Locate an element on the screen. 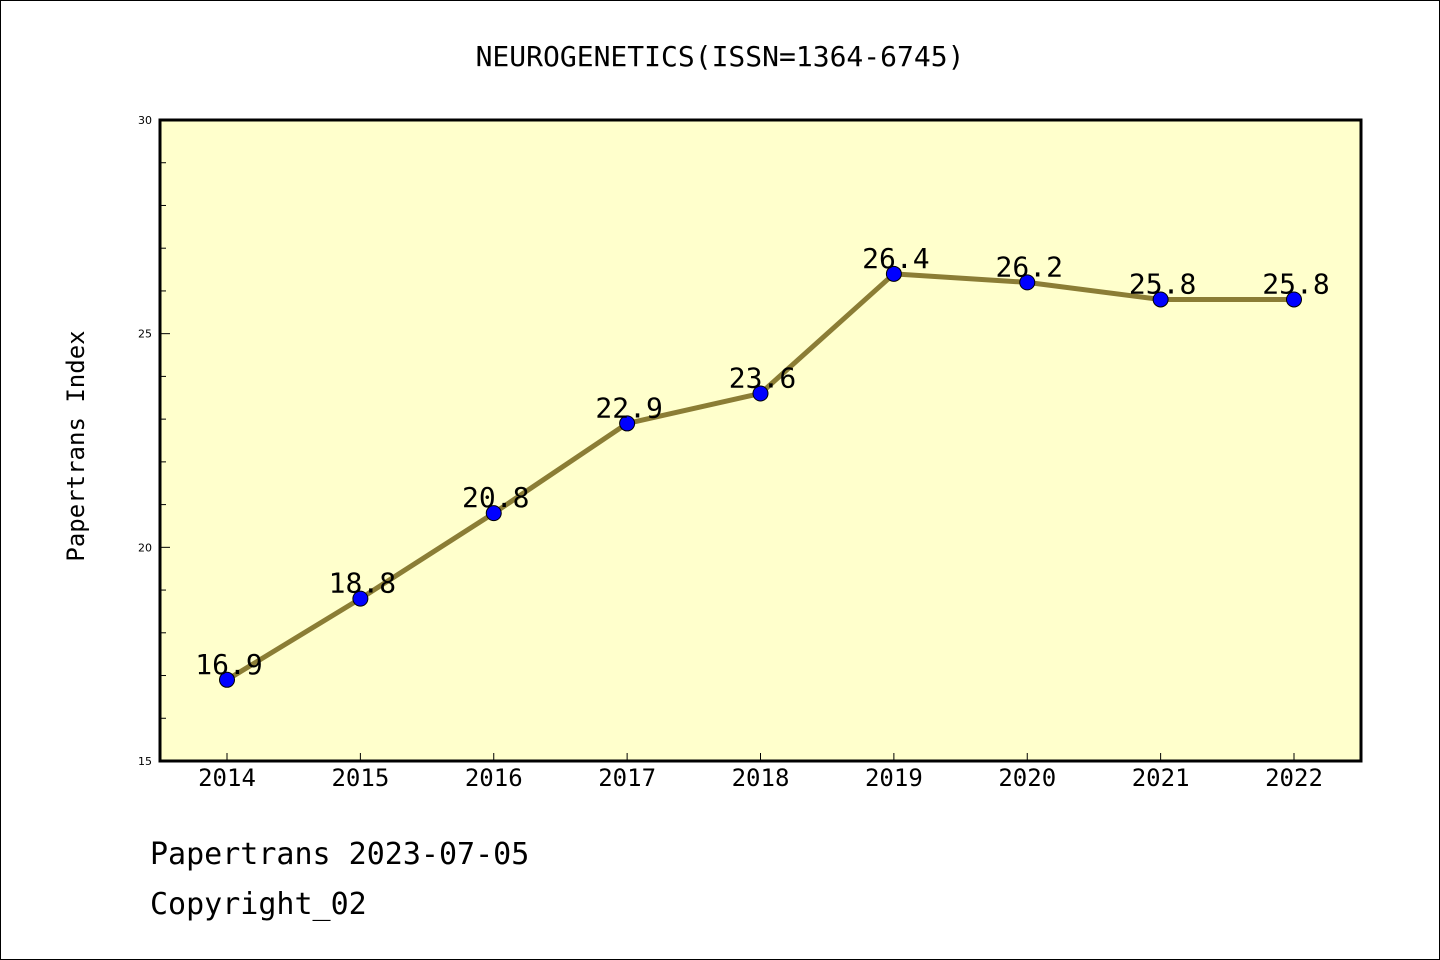  data-label: 16.9 is located at coordinates (228, 664).